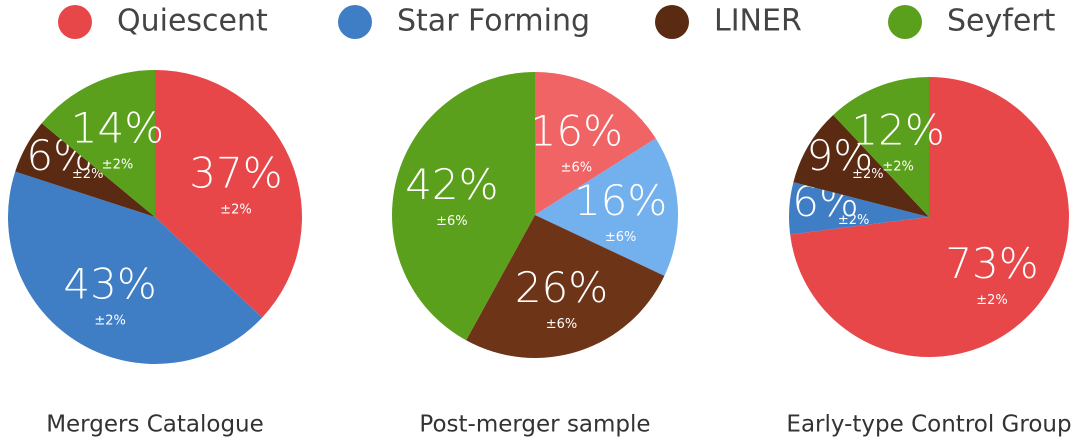 Image resolution: width=1079 pixels, height=447 pixels. I want to click on value-label: 12%, so click(897, 129).